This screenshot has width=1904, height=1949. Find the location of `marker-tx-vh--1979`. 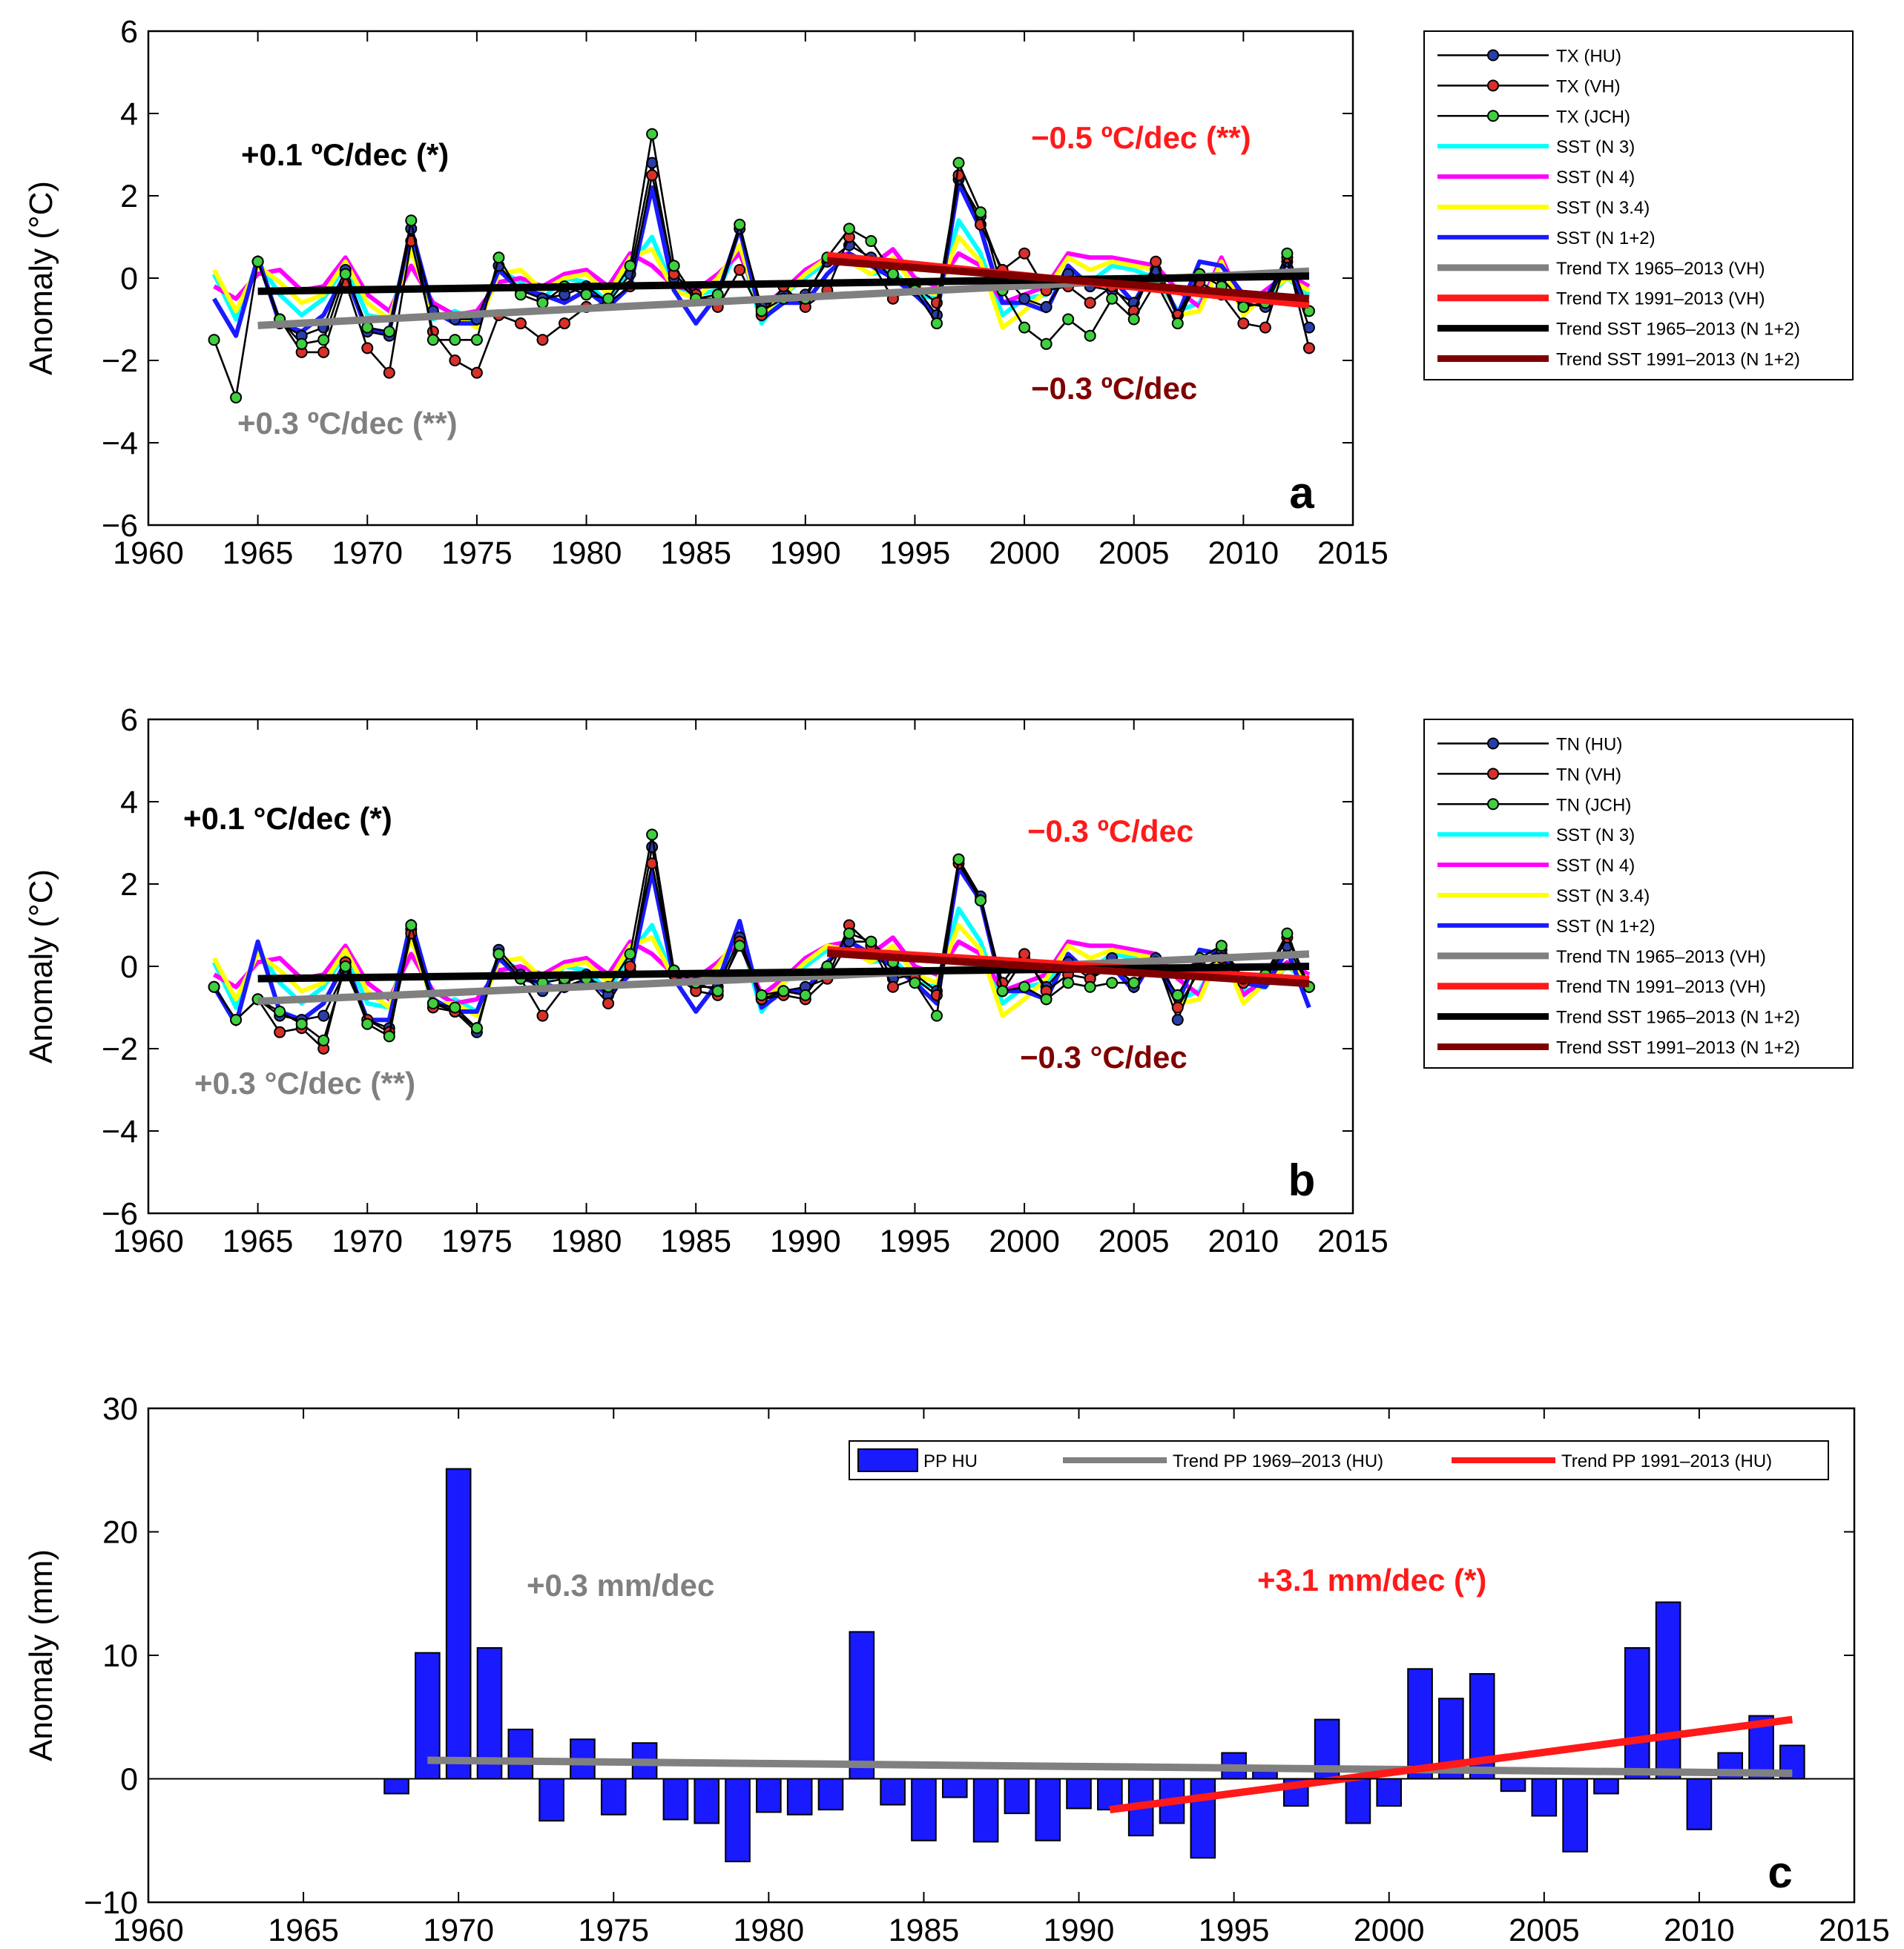

marker-tx-vh--1979 is located at coordinates (565, 323).